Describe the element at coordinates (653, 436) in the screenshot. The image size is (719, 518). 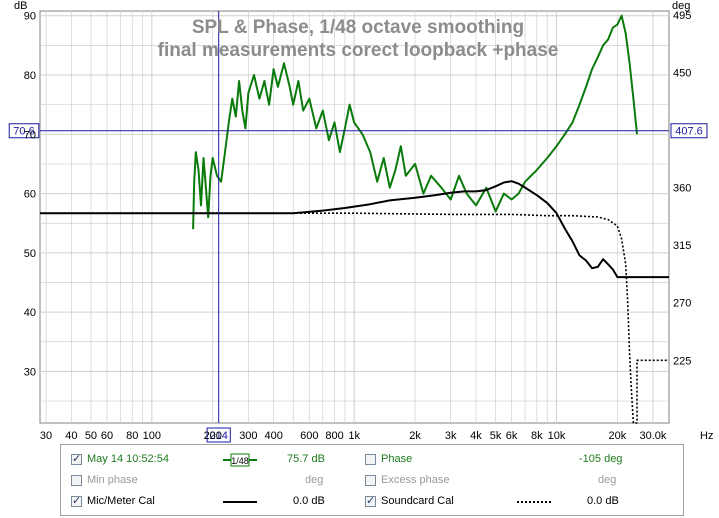
I see `x-tick-label: 30.0k` at that location.